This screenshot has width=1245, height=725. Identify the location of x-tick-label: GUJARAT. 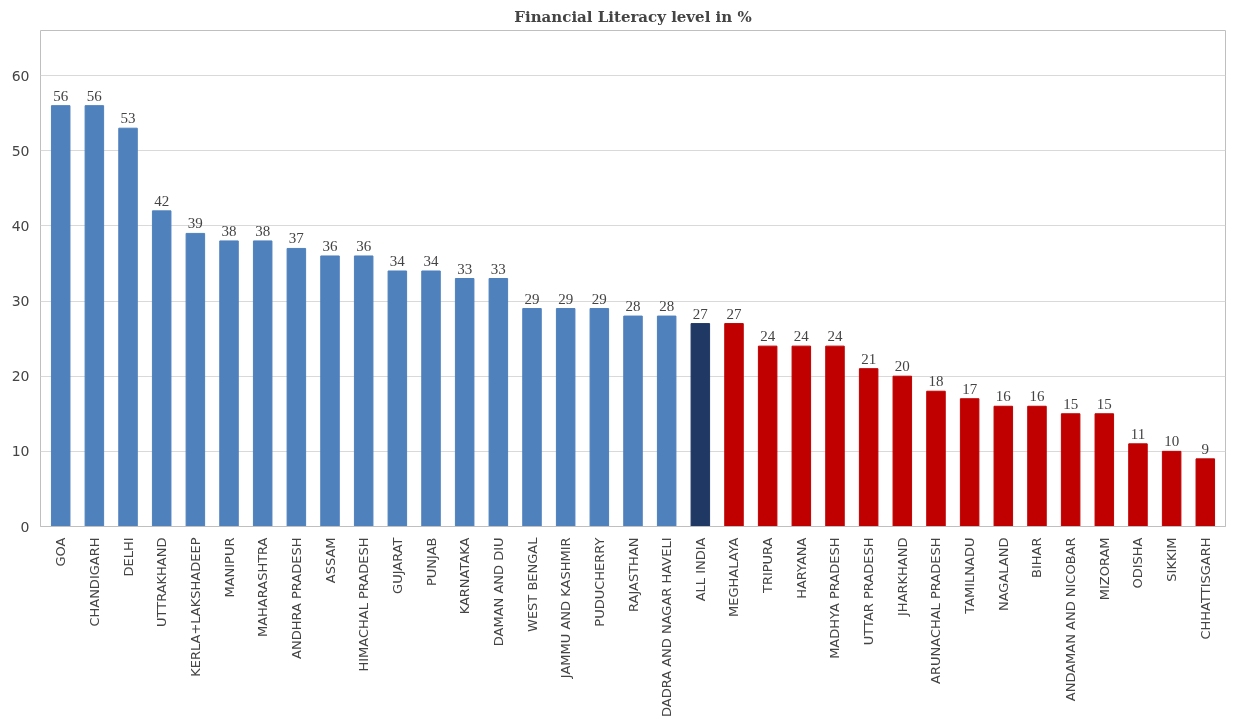
(397, 565).